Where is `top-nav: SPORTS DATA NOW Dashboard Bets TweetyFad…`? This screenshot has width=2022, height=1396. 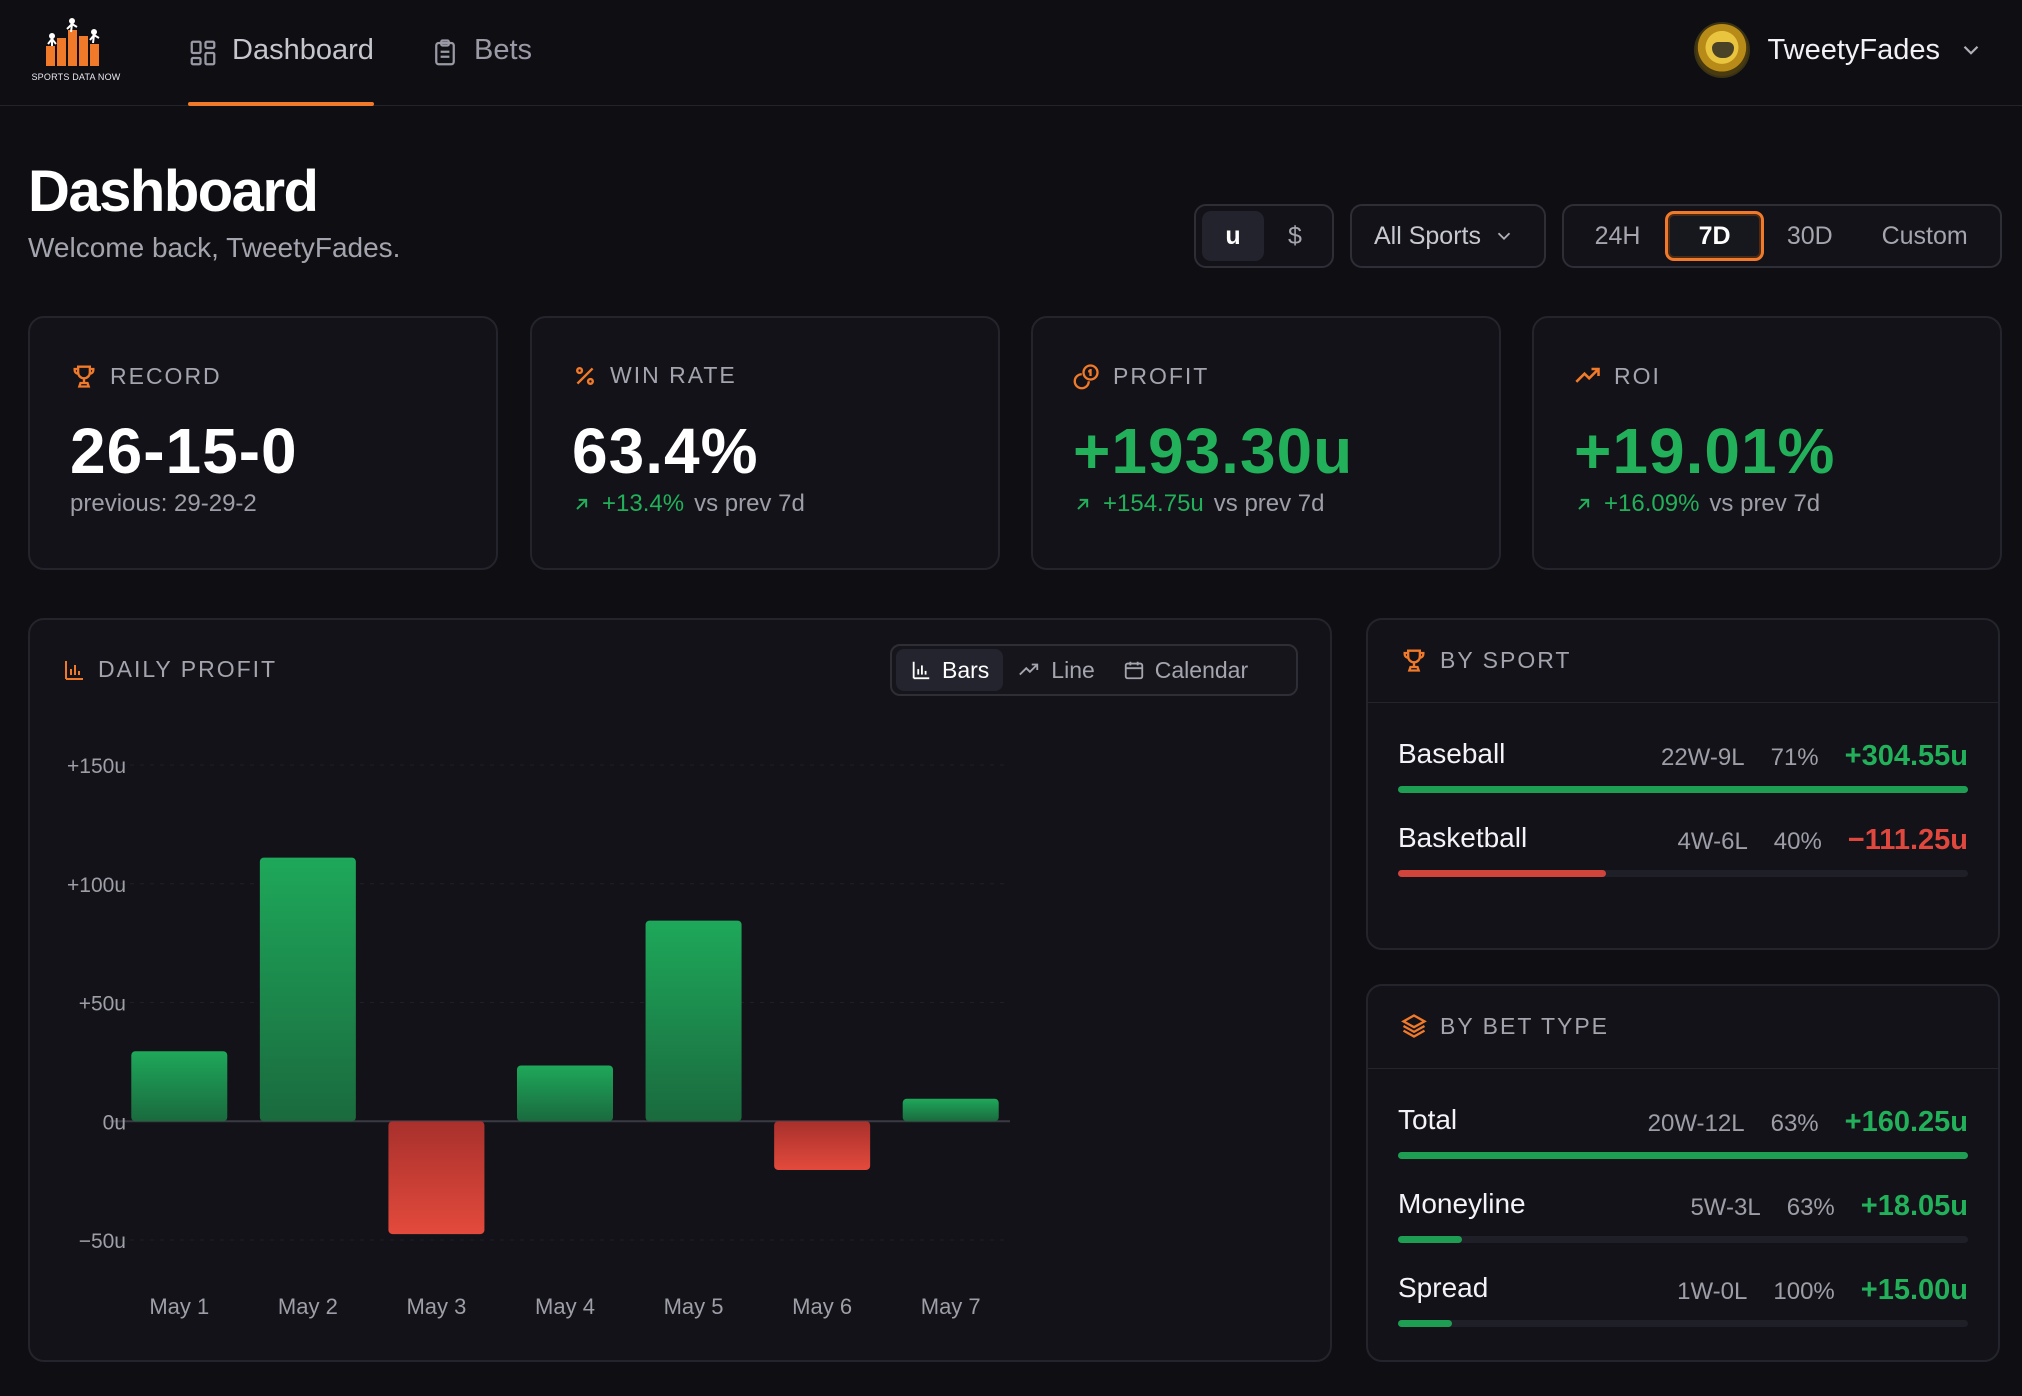
top-nav: SPORTS DATA NOW Dashboard Bets TweetyFad… is located at coordinates (1011, 53).